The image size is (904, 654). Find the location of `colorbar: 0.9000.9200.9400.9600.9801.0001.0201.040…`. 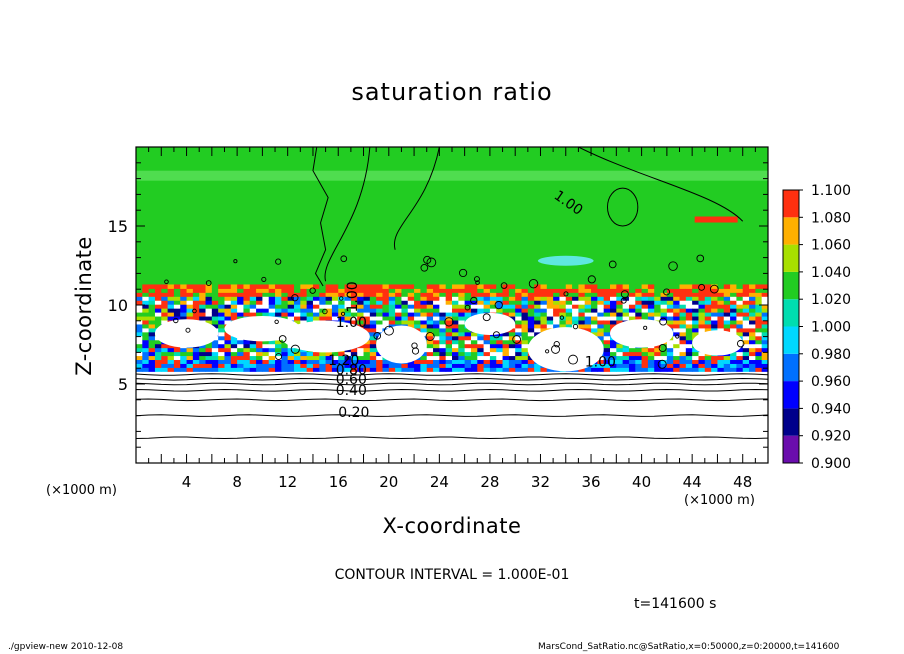

colorbar: 0.9000.9200.9400.9600.9801.0001.0201.040… is located at coordinates (816, 327).